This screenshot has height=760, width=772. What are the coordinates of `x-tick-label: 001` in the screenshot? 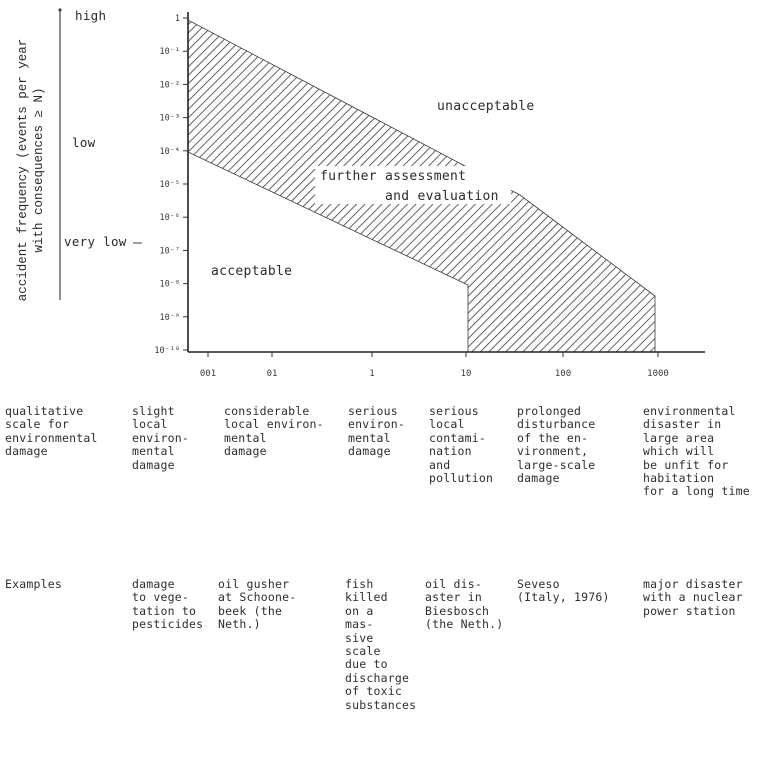 It's located at (208, 374).